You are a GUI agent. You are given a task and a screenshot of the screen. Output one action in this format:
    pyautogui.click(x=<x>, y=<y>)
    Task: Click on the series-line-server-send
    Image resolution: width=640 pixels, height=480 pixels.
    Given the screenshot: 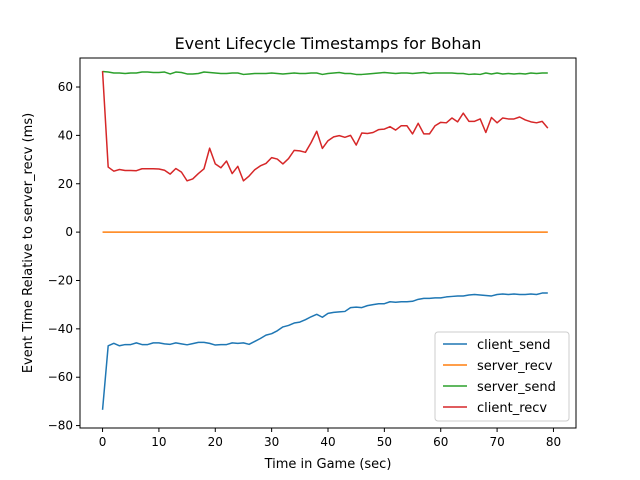 What is the action you would take?
    pyautogui.click(x=325, y=73)
    